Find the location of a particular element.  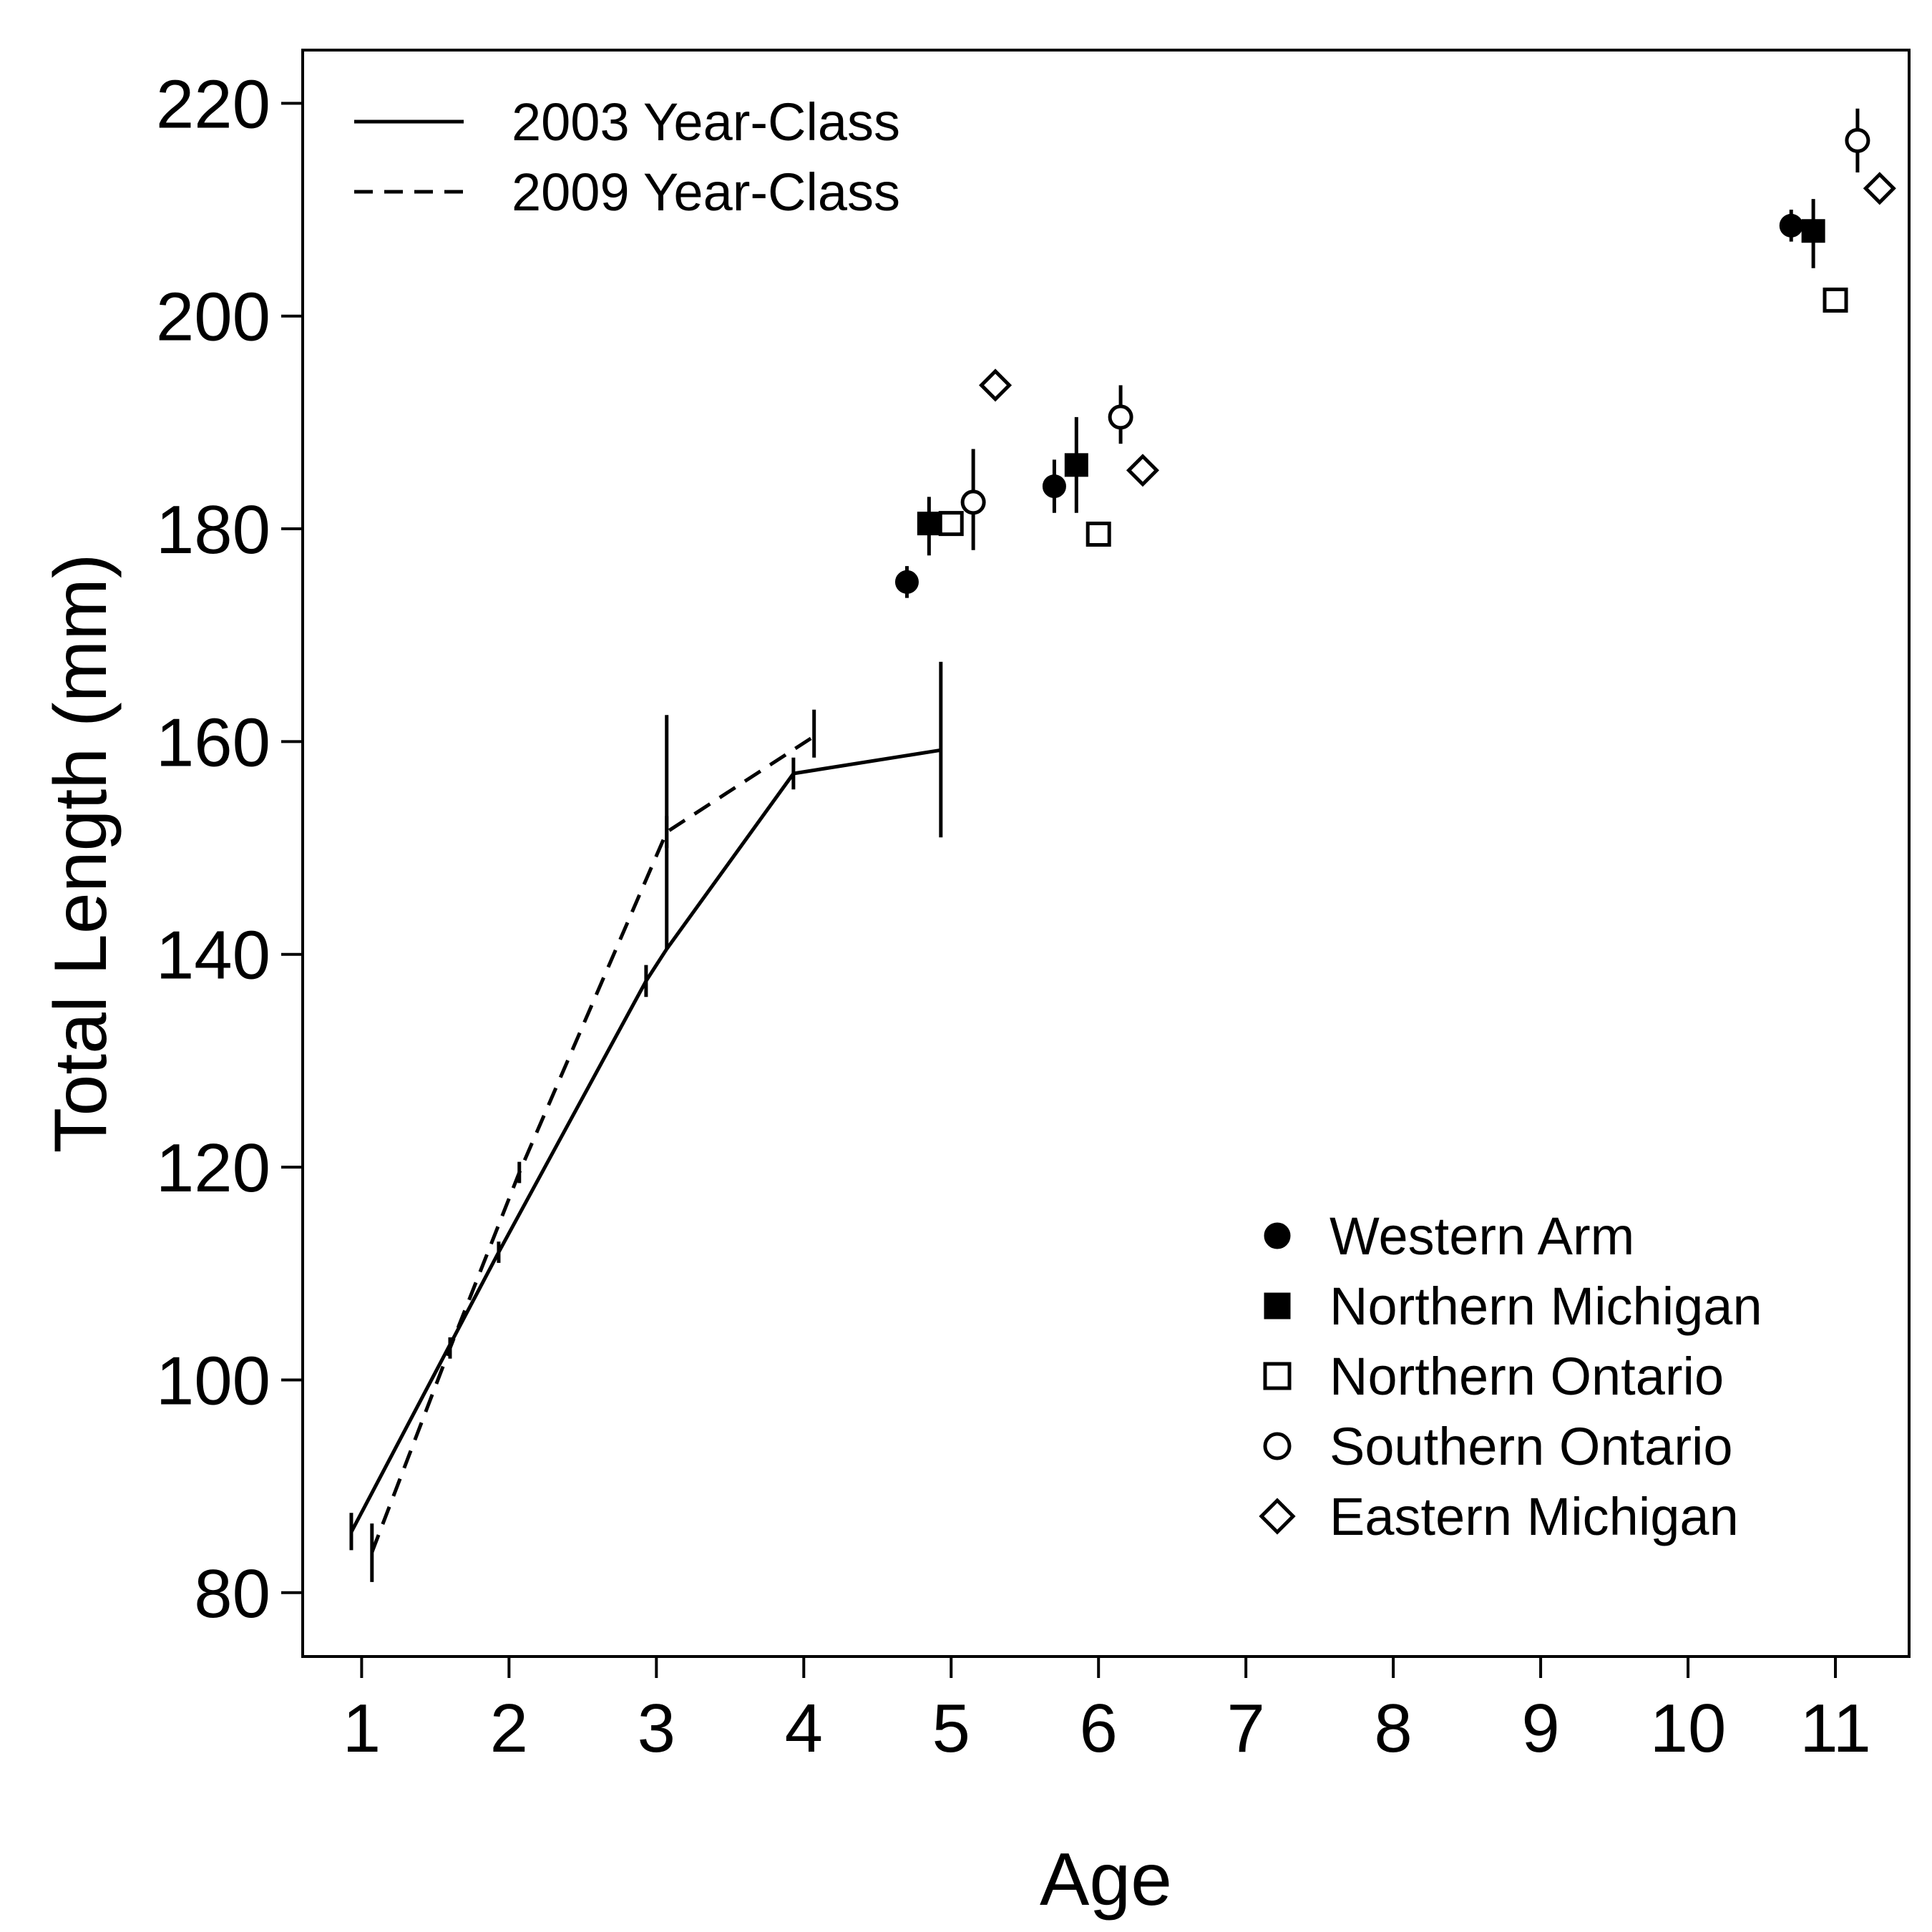

legend-point-label: Northern Michigan is located at coordinates (1546, 1306).